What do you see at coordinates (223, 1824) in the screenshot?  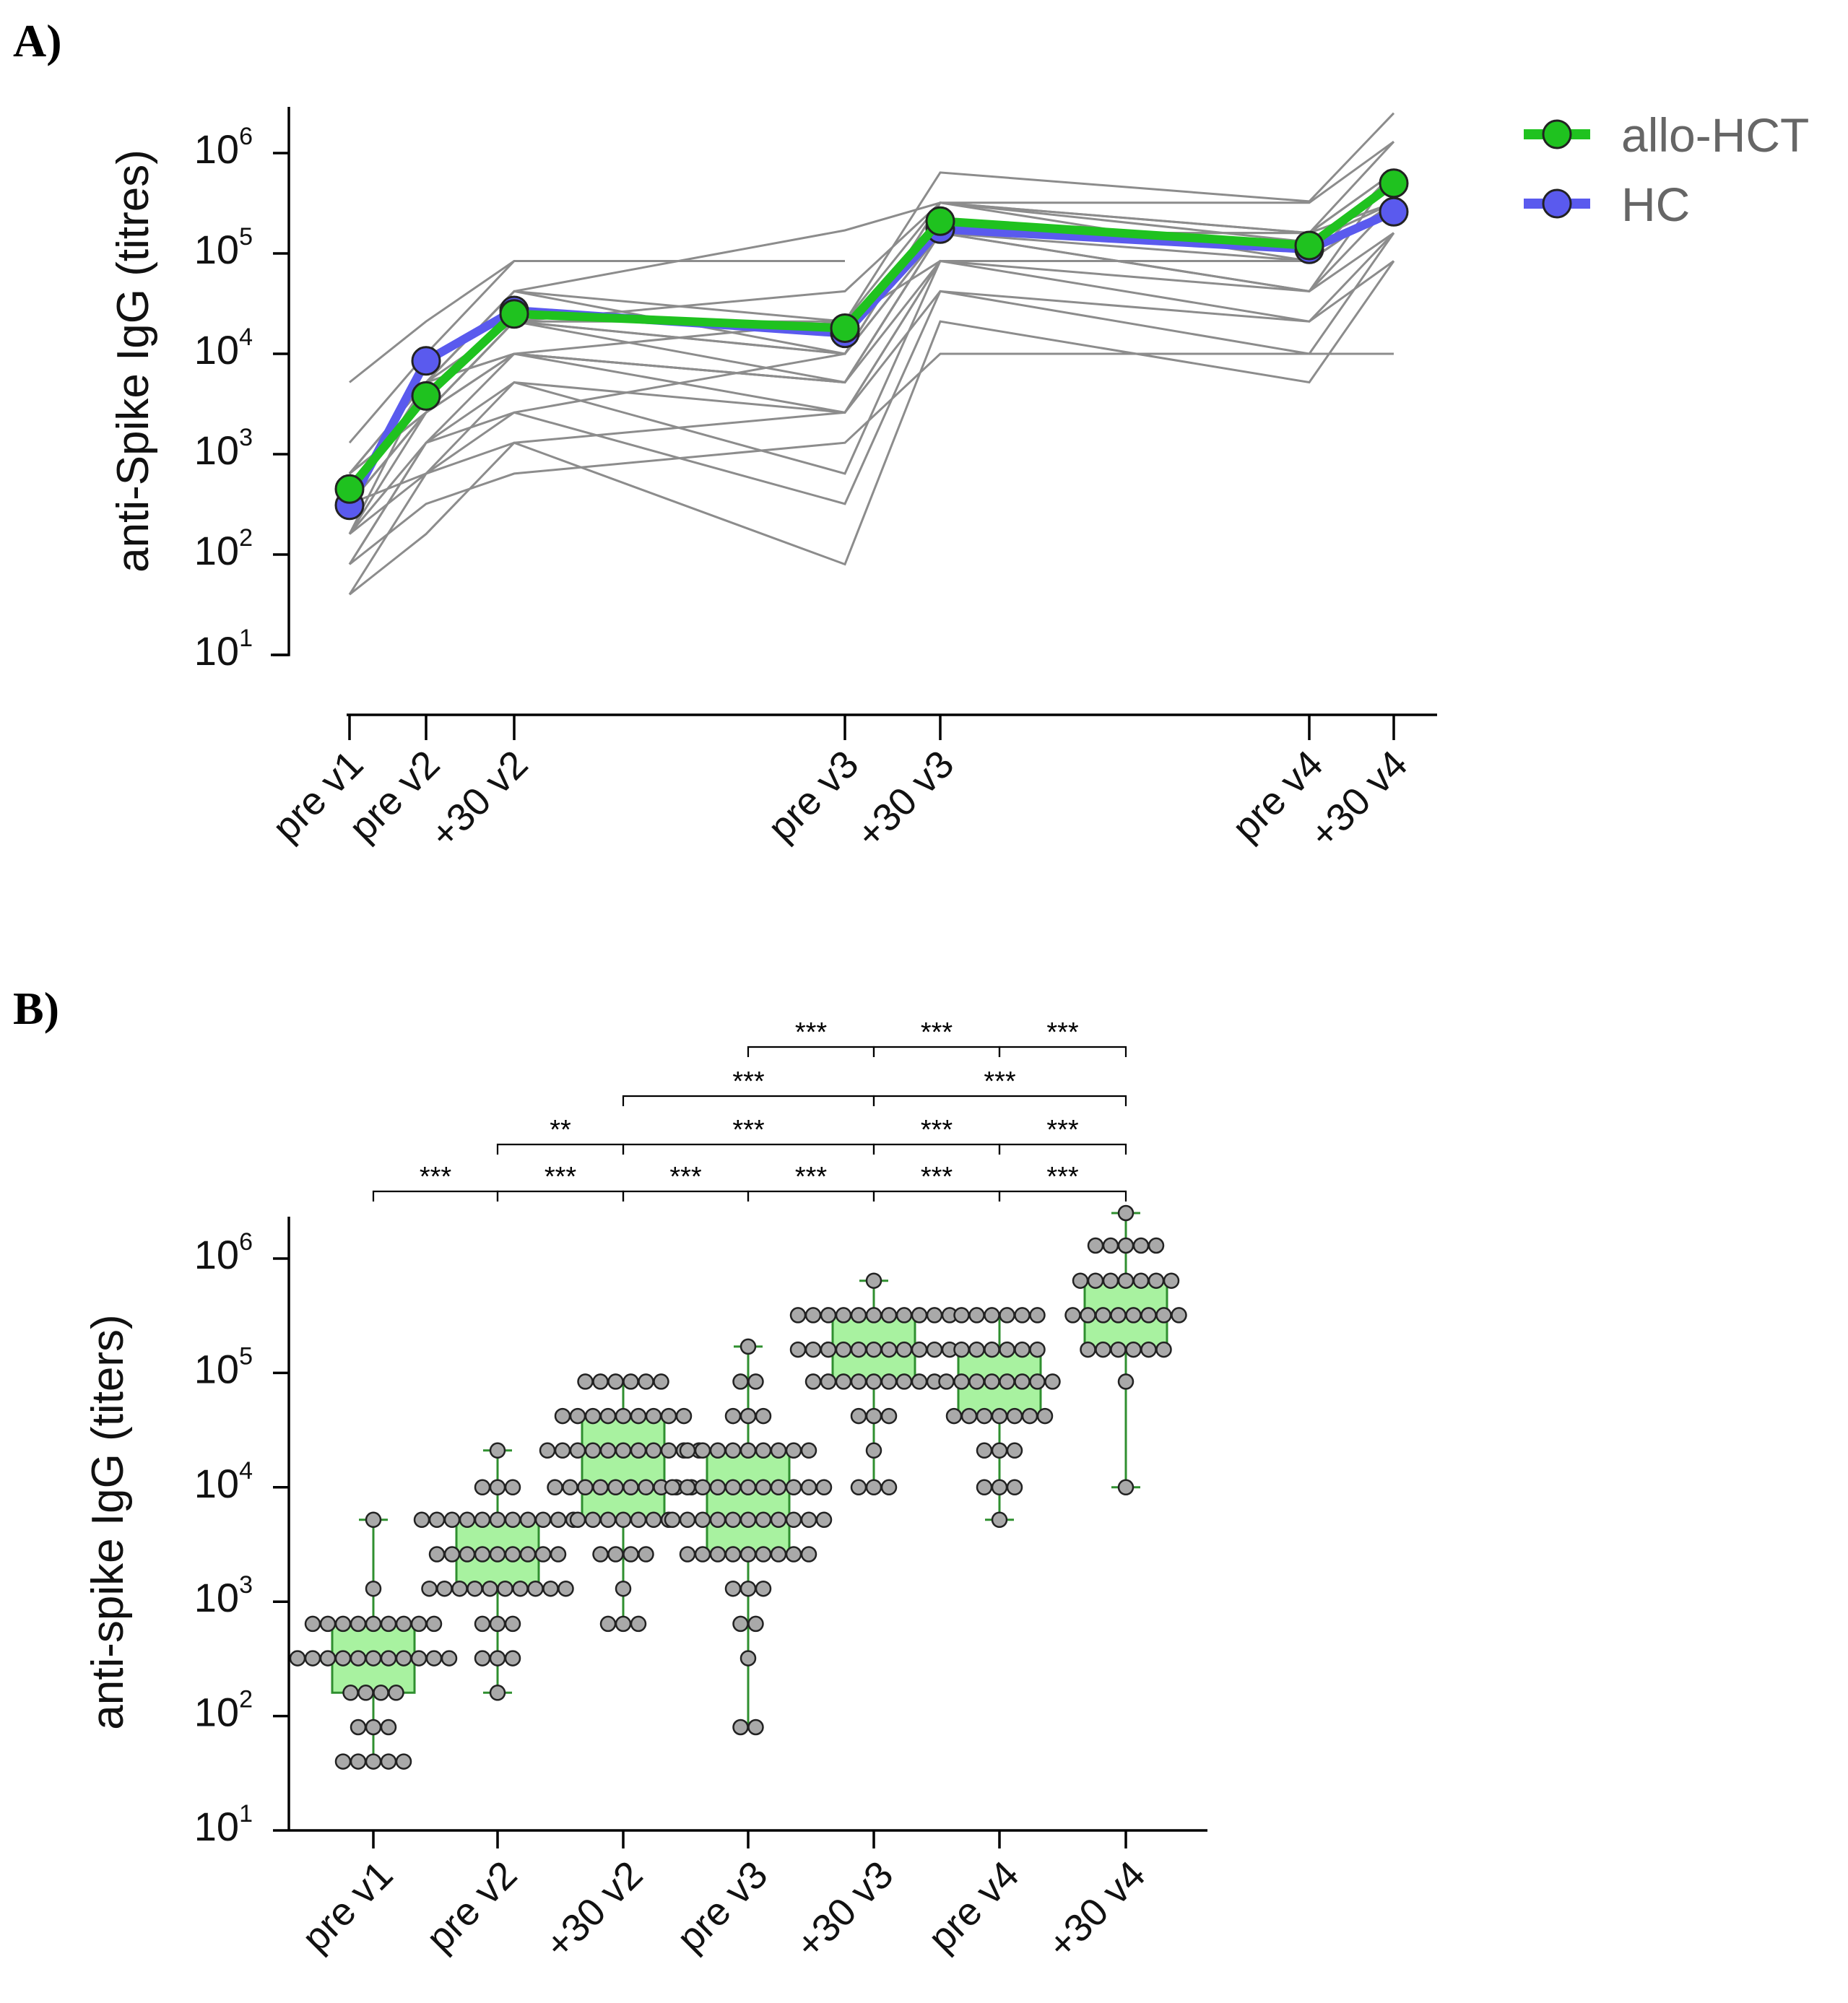 I see `panel-b-y-tick-label-0: 101` at bounding box center [223, 1824].